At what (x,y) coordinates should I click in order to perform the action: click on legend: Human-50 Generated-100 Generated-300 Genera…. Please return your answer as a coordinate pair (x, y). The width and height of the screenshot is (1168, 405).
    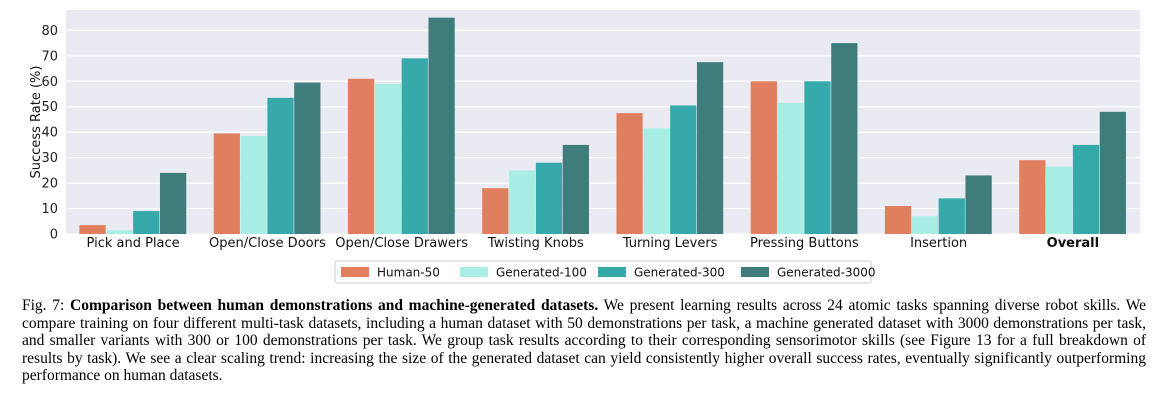
    Looking at the image, I should click on (605, 272).